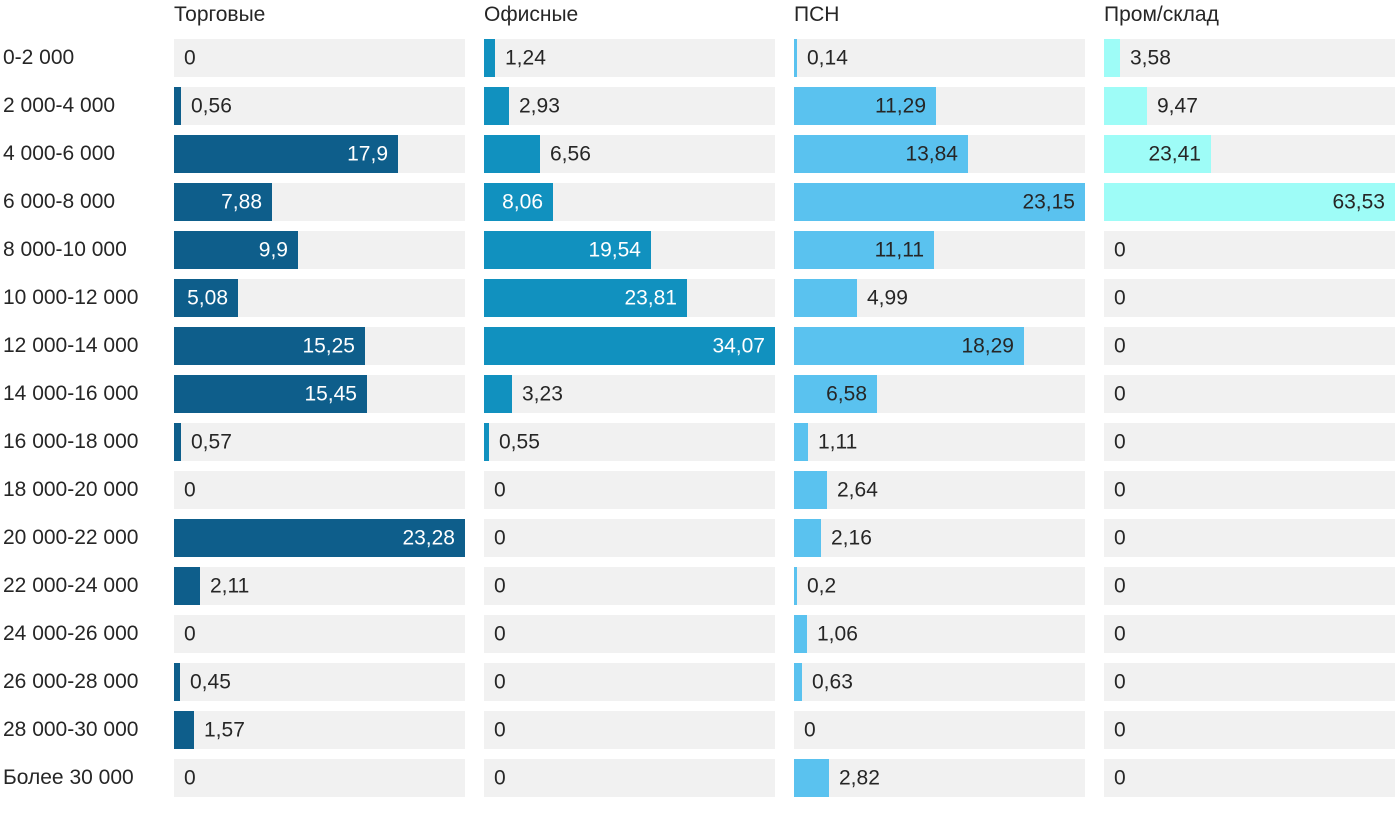  Describe the element at coordinates (650, 298) in the screenshot. I see `value-label: 23,81` at that location.